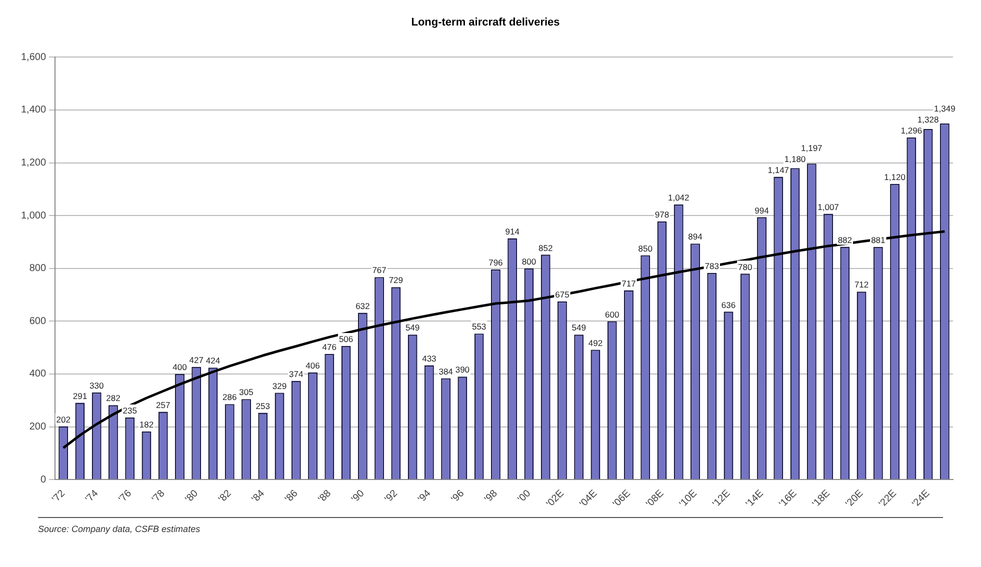 The width and height of the screenshot is (981, 567). What do you see at coordinates (346, 339) in the screenshot?
I see `data-label: 506` at bounding box center [346, 339].